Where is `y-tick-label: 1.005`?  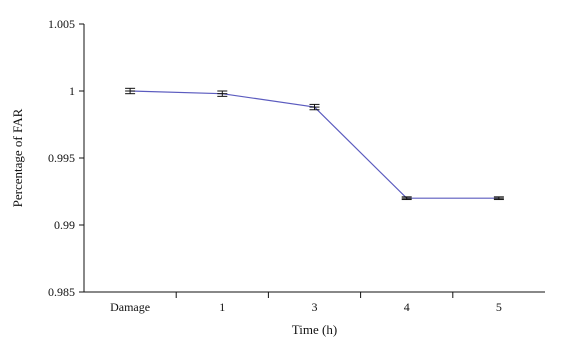 y-tick-label: 1.005 is located at coordinates (61, 24).